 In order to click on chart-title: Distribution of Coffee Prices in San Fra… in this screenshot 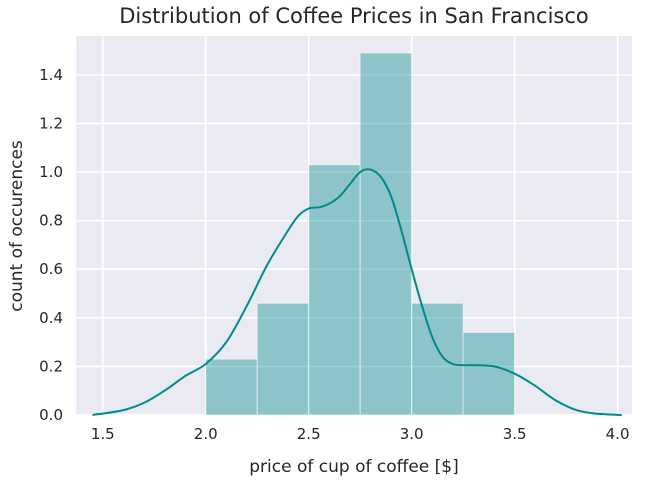, I will do `click(354, 16)`.